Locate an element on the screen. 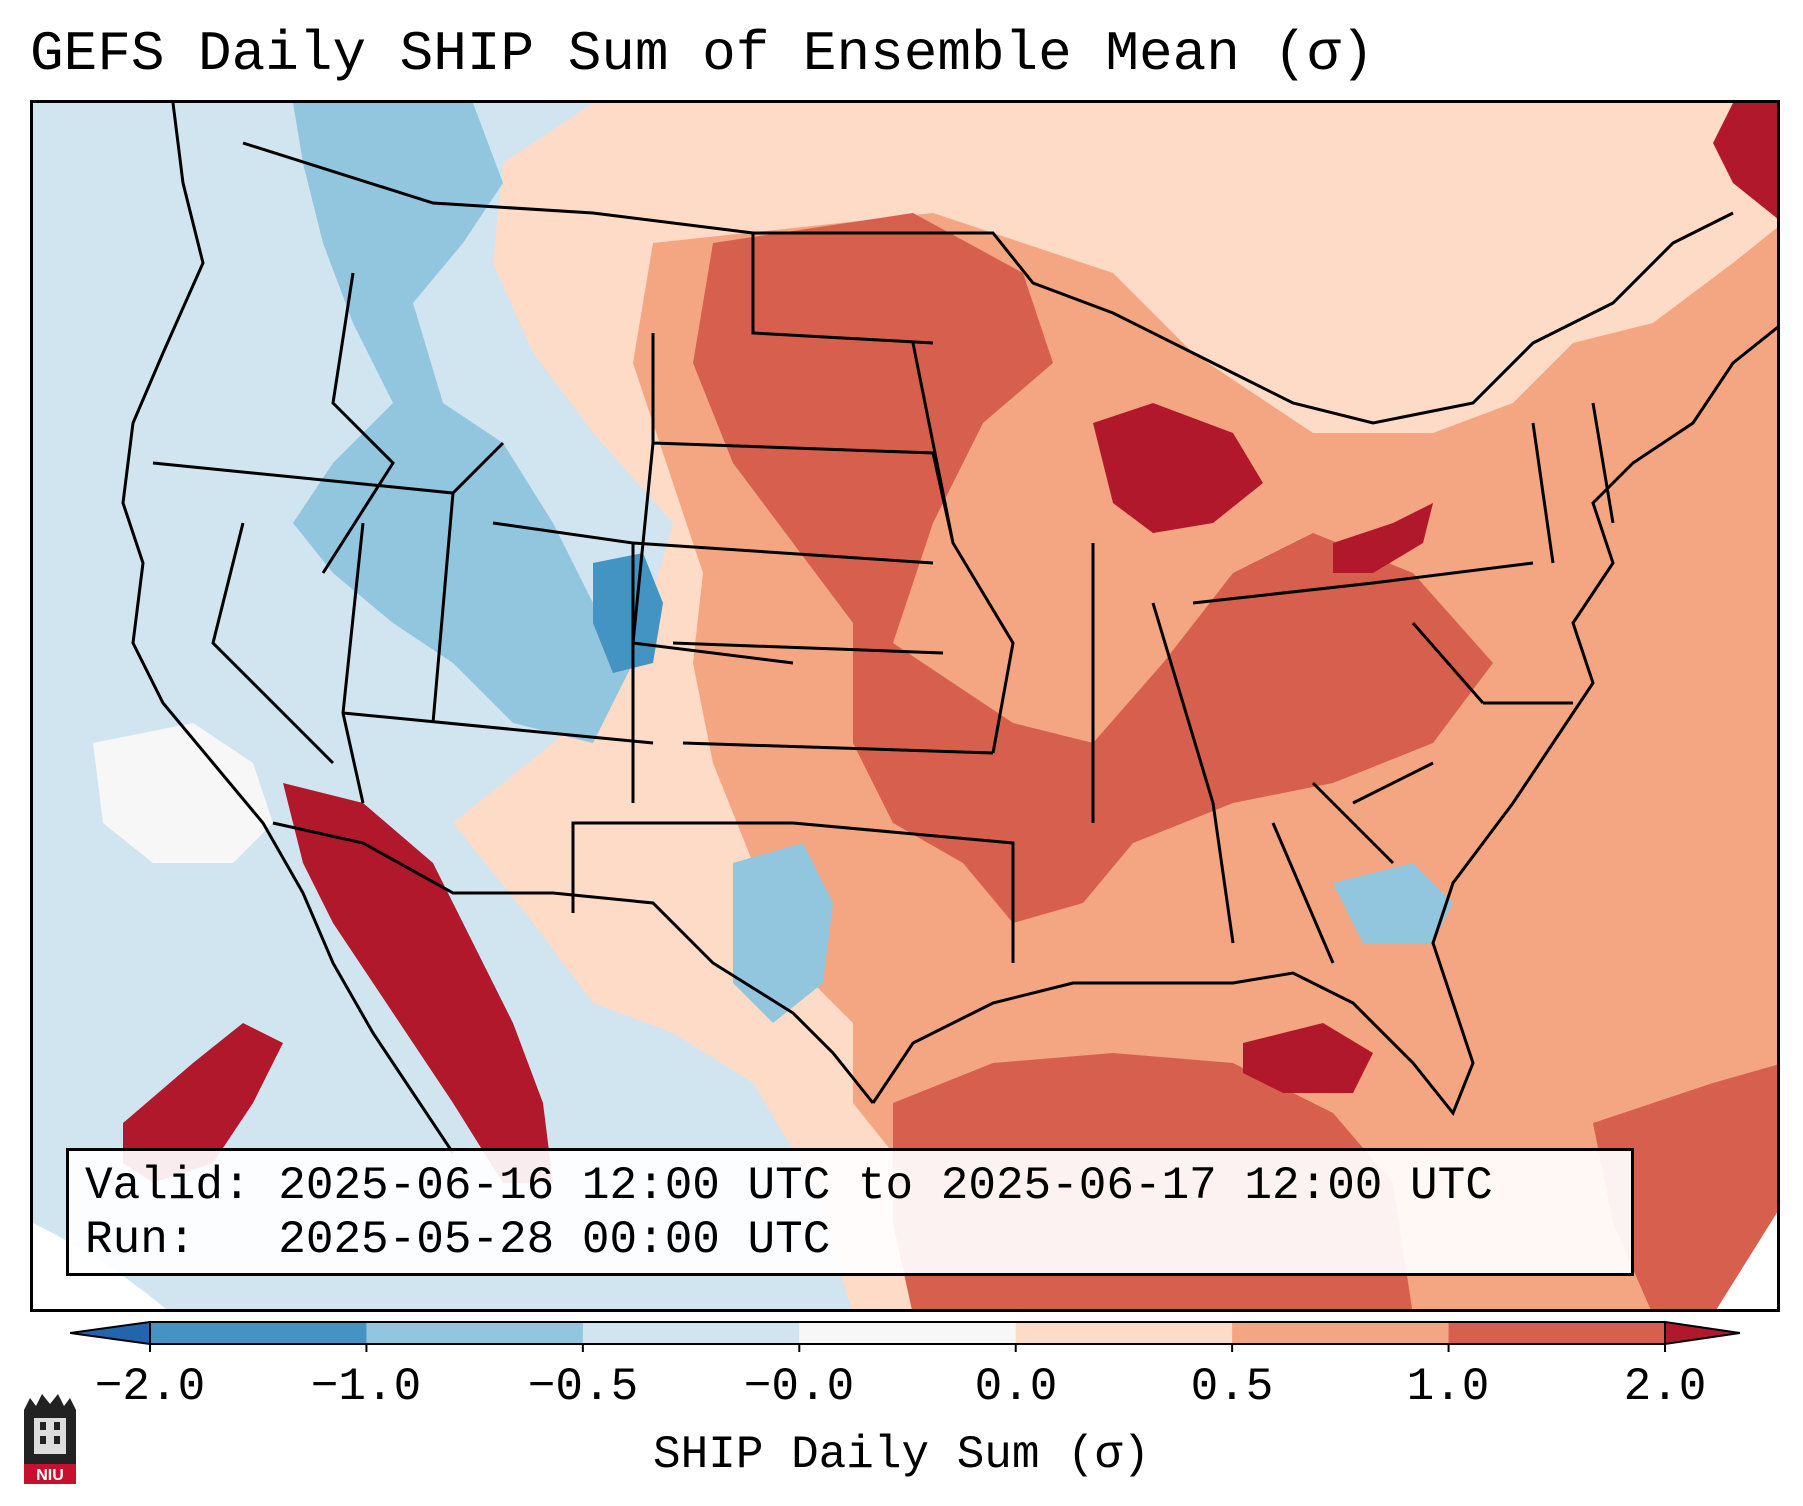 The width and height of the screenshot is (1803, 1506). anomaly-region-lake-erie is located at coordinates (1383, 538).